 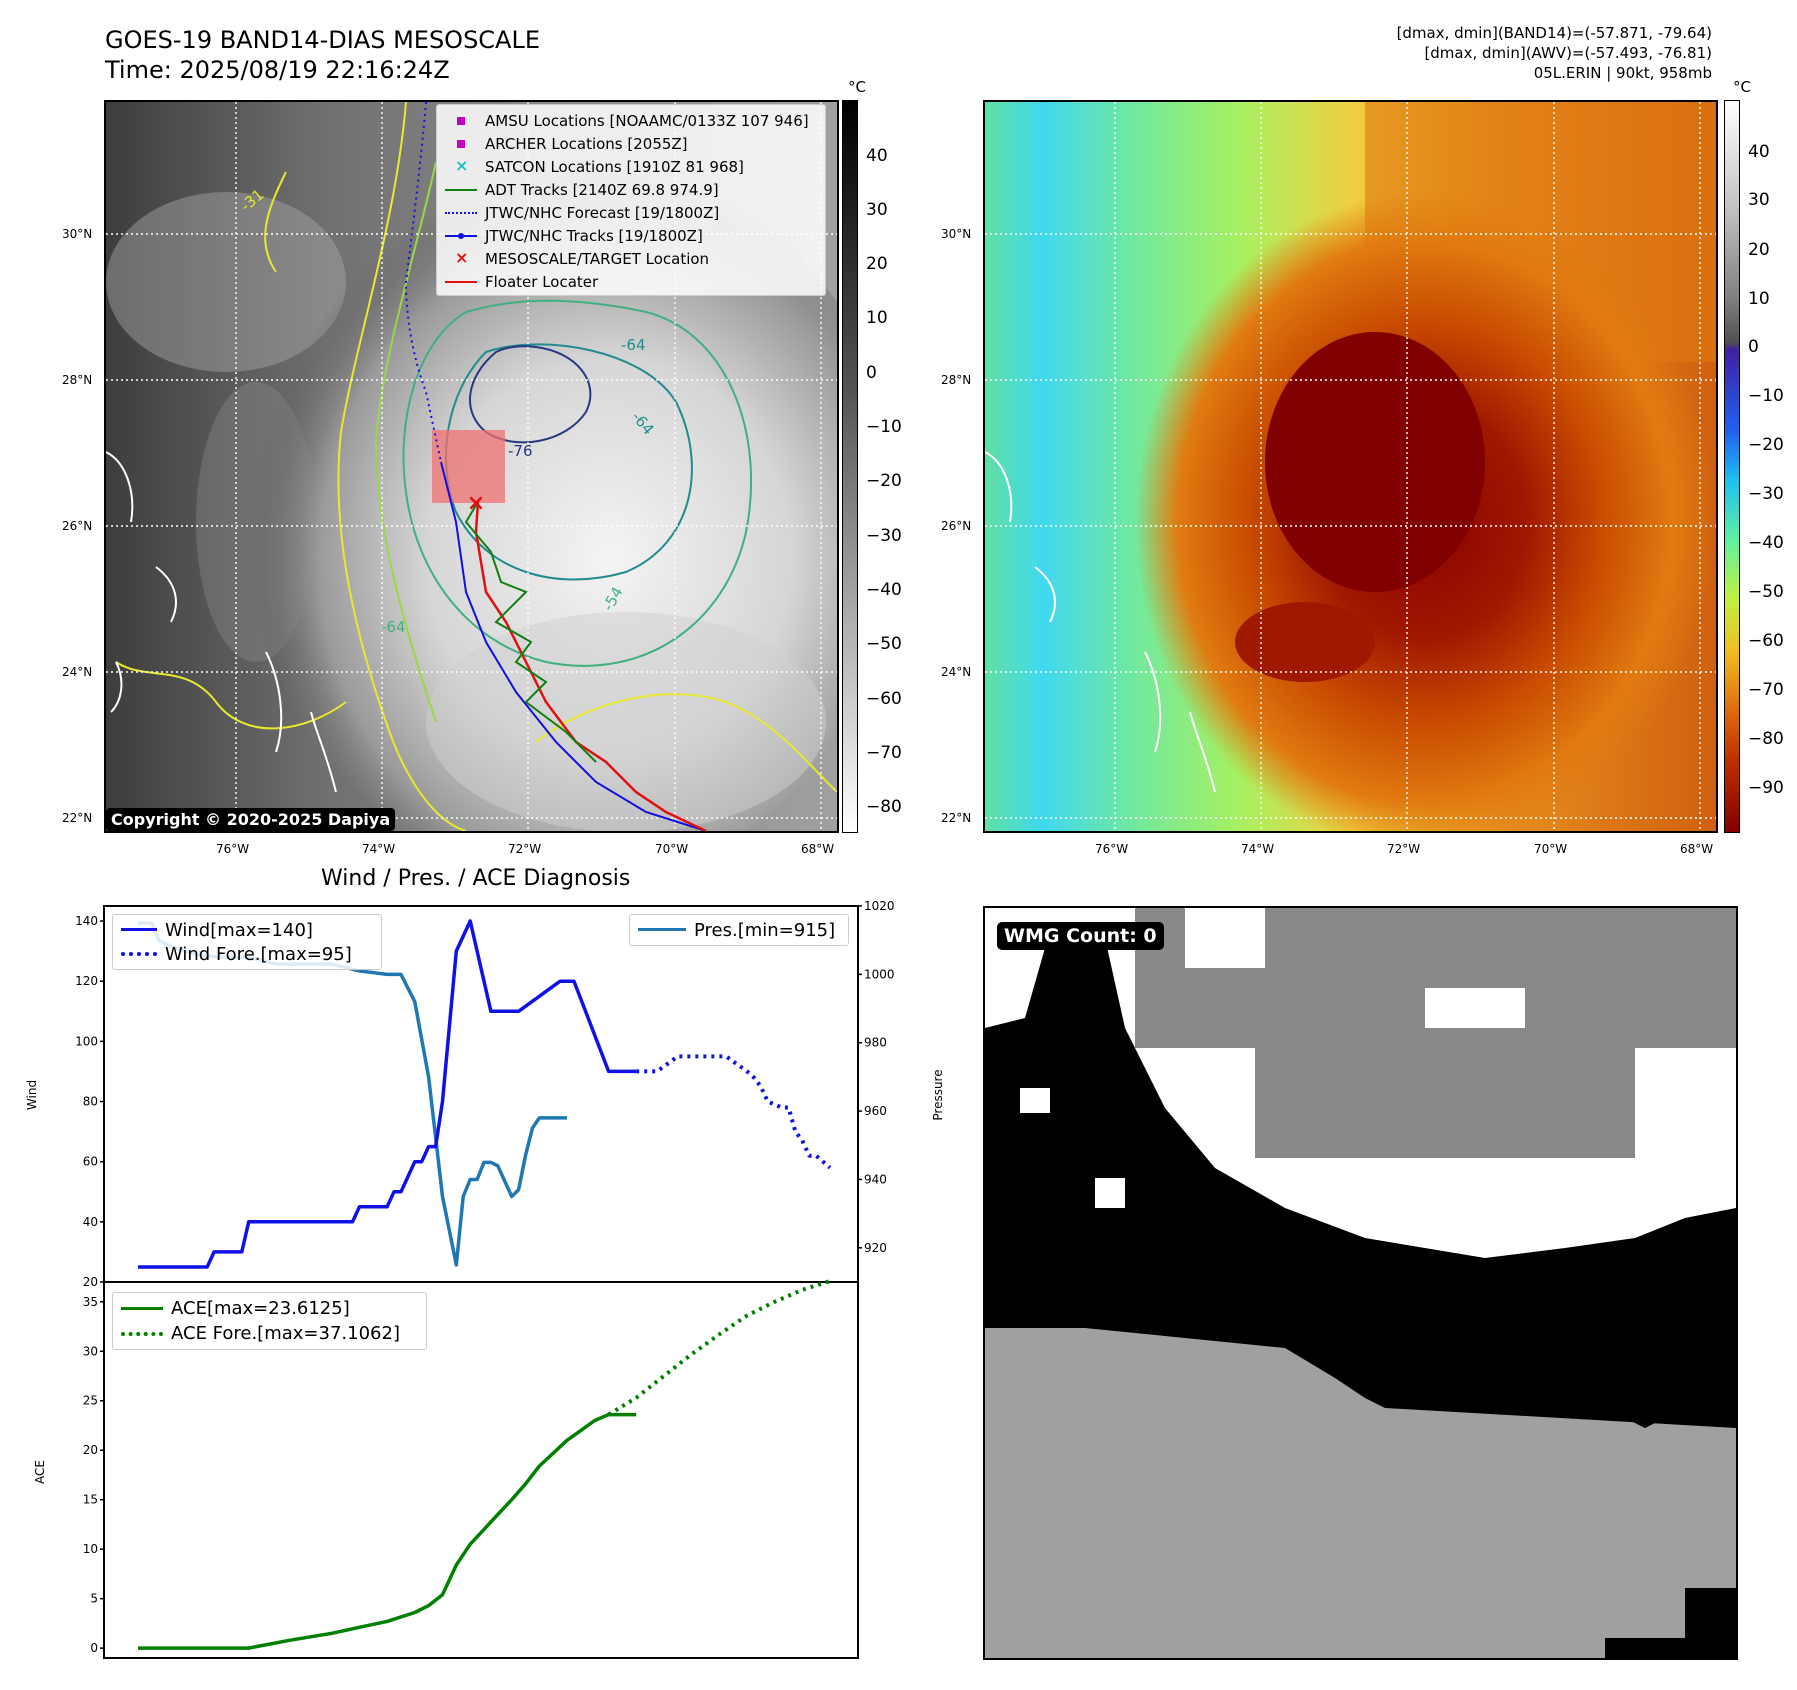 I want to click on wind-legend: Wind[max=140] Wind Fore.[max=95], so click(x=247, y=942).